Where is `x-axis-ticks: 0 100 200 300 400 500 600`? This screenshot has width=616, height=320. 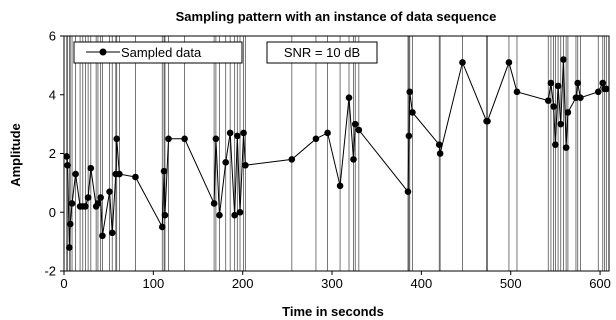 x-axis-ticks: 0 100 200 300 400 500 600 is located at coordinates (335, 281).